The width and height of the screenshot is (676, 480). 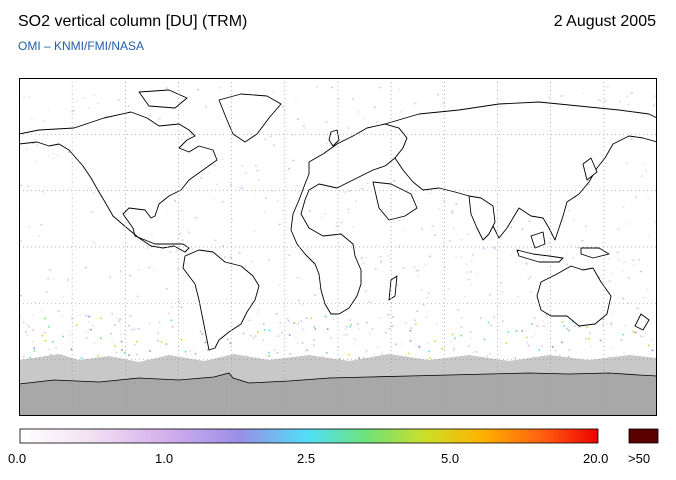 What do you see at coordinates (540, 256) in the screenshot?
I see `indonesia` at bounding box center [540, 256].